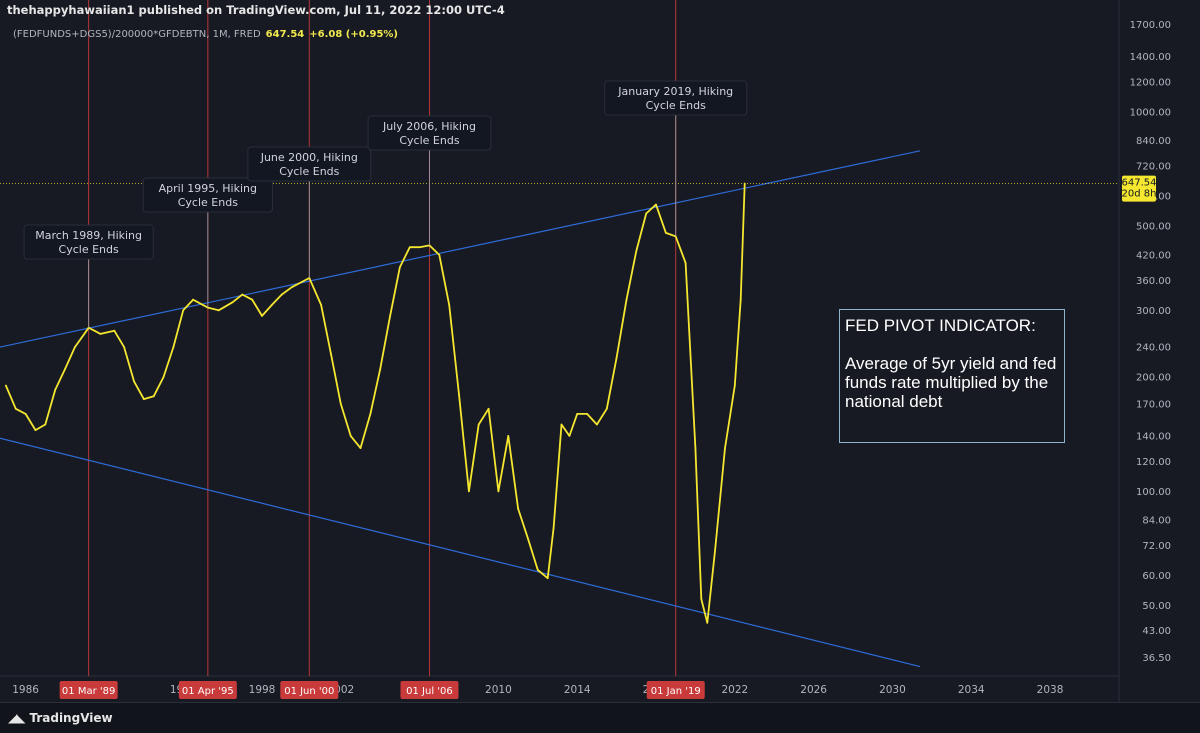 This screenshot has width=1200, height=733. What do you see at coordinates (1153, 255) in the screenshot?
I see `y-tick-label-8: 420.00` at bounding box center [1153, 255].